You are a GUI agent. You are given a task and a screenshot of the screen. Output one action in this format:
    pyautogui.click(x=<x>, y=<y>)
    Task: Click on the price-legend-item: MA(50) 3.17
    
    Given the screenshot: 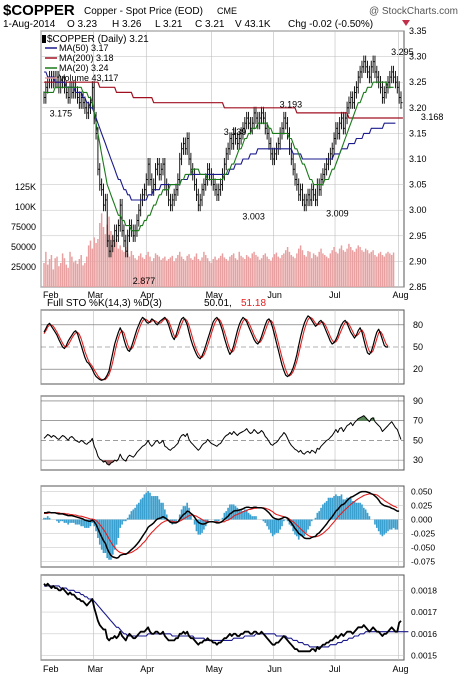 What is the action you would take?
    pyautogui.click(x=84, y=48)
    